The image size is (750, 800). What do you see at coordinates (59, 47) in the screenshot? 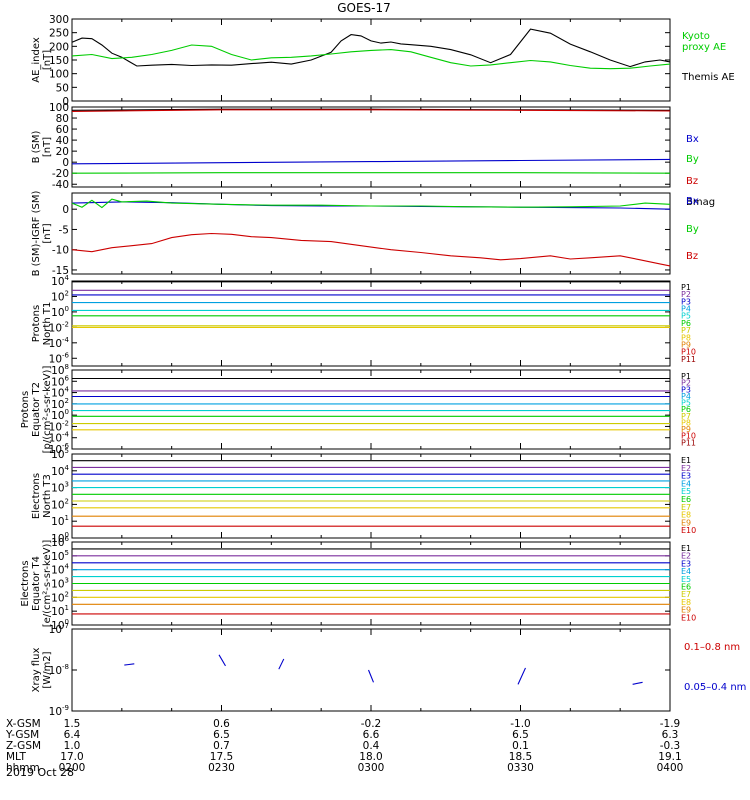
I see `y-tick-label: 200` at bounding box center [59, 47].